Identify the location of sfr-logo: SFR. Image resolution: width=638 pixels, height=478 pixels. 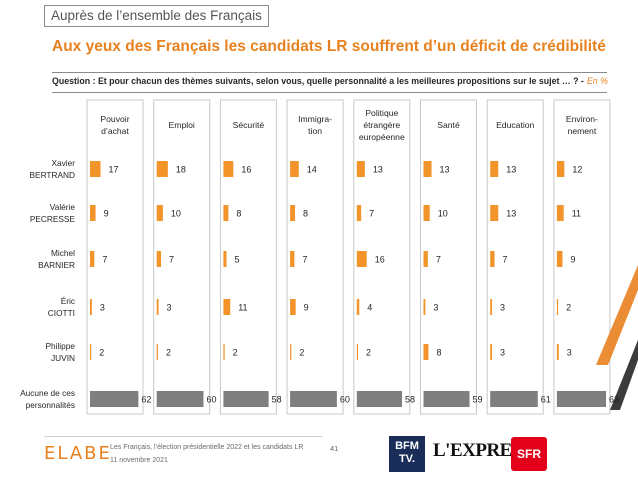
(529, 454).